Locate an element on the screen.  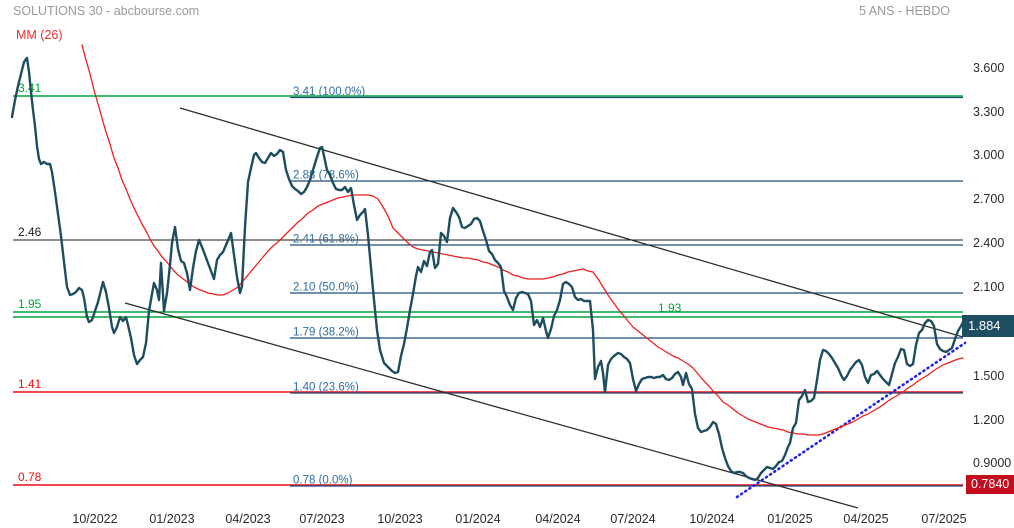
chart-text-label: 04/2023 is located at coordinates (247, 519).